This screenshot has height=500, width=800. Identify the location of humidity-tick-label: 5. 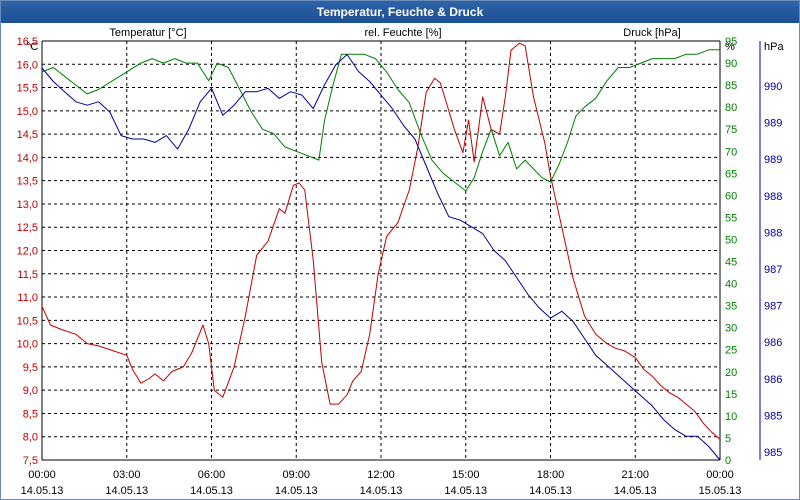
(728, 439).